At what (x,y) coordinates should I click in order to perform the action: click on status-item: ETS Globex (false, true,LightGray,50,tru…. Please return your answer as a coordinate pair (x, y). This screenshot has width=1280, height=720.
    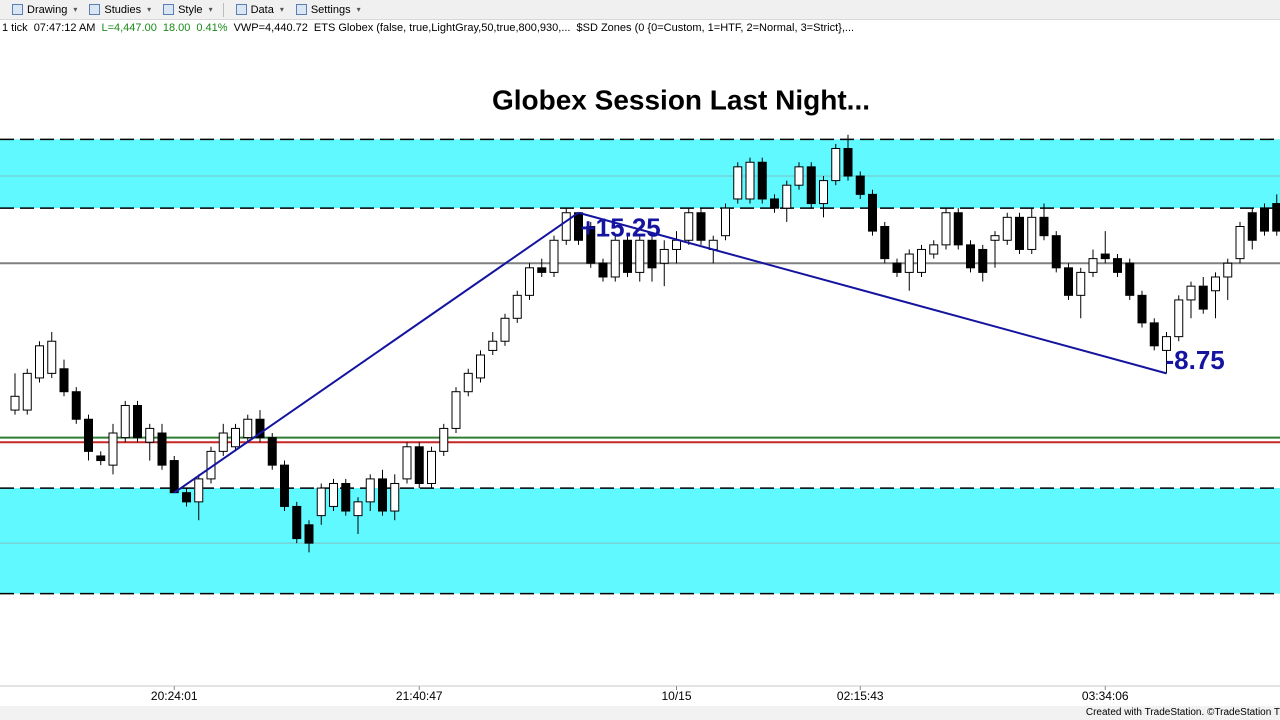
    Looking at the image, I should click on (442, 28).